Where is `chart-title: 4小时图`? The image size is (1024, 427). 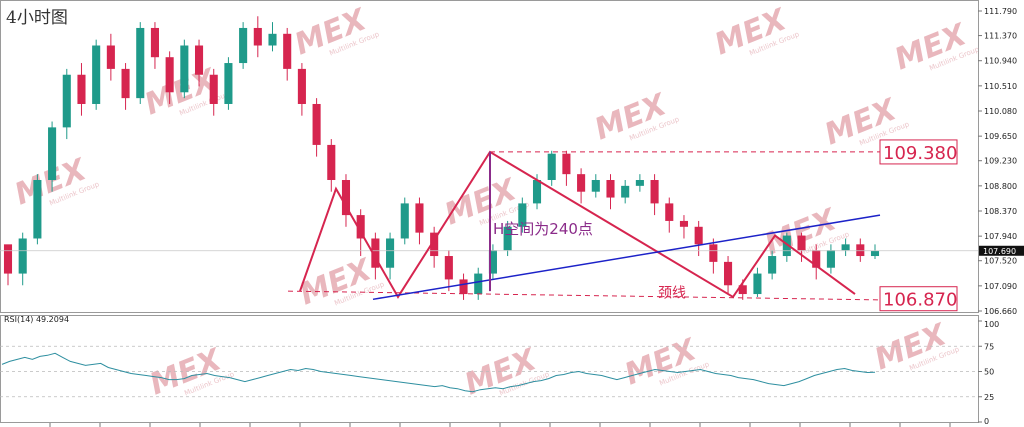
chart-title: 4小时图 is located at coordinates (37, 18).